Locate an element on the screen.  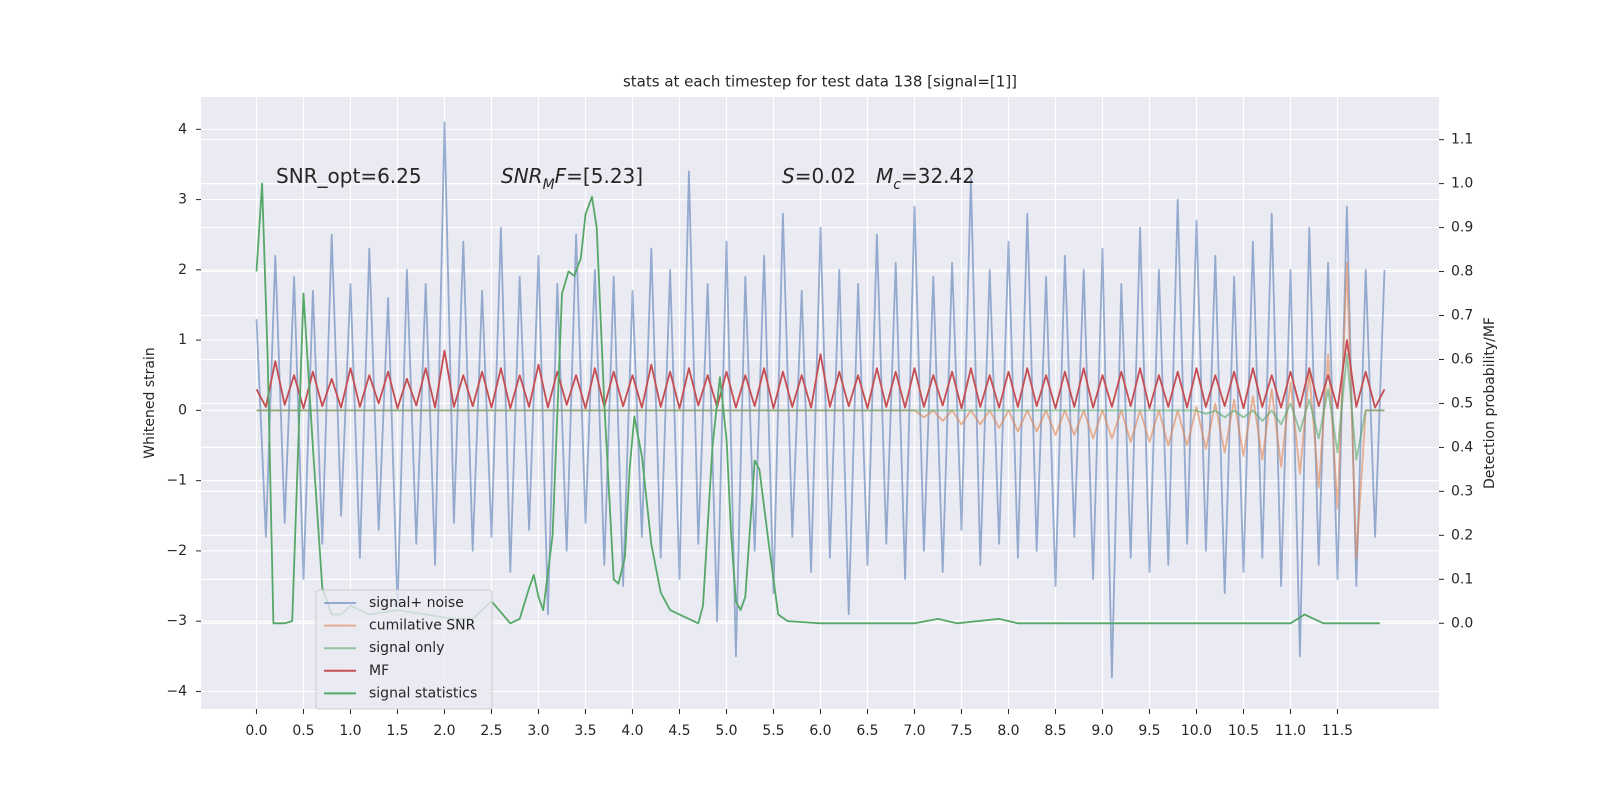
x-tick-label: 5.5 is located at coordinates (773, 731).